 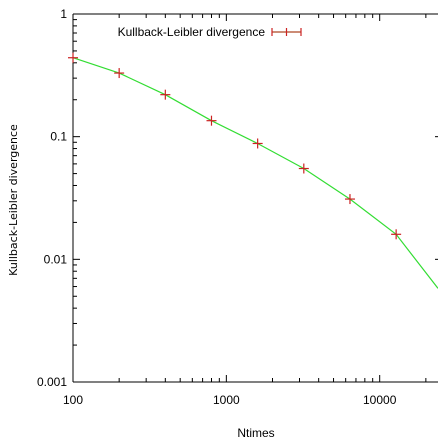 I want to click on legend-sample, so click(x=286, y=32).